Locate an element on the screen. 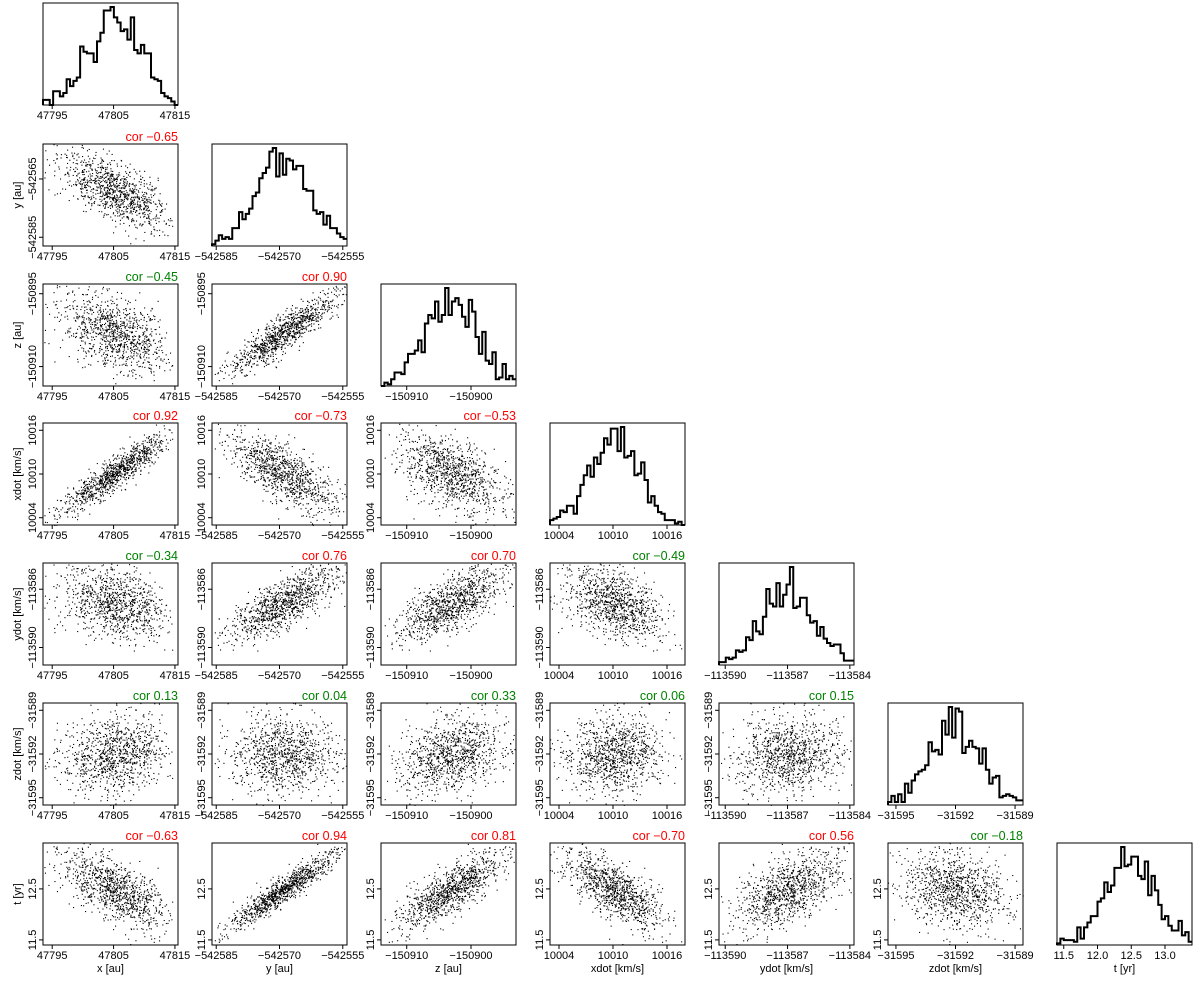 The height and width of the screenshot is (984, 1199). panel-frame is located at coordinates (110, 195).